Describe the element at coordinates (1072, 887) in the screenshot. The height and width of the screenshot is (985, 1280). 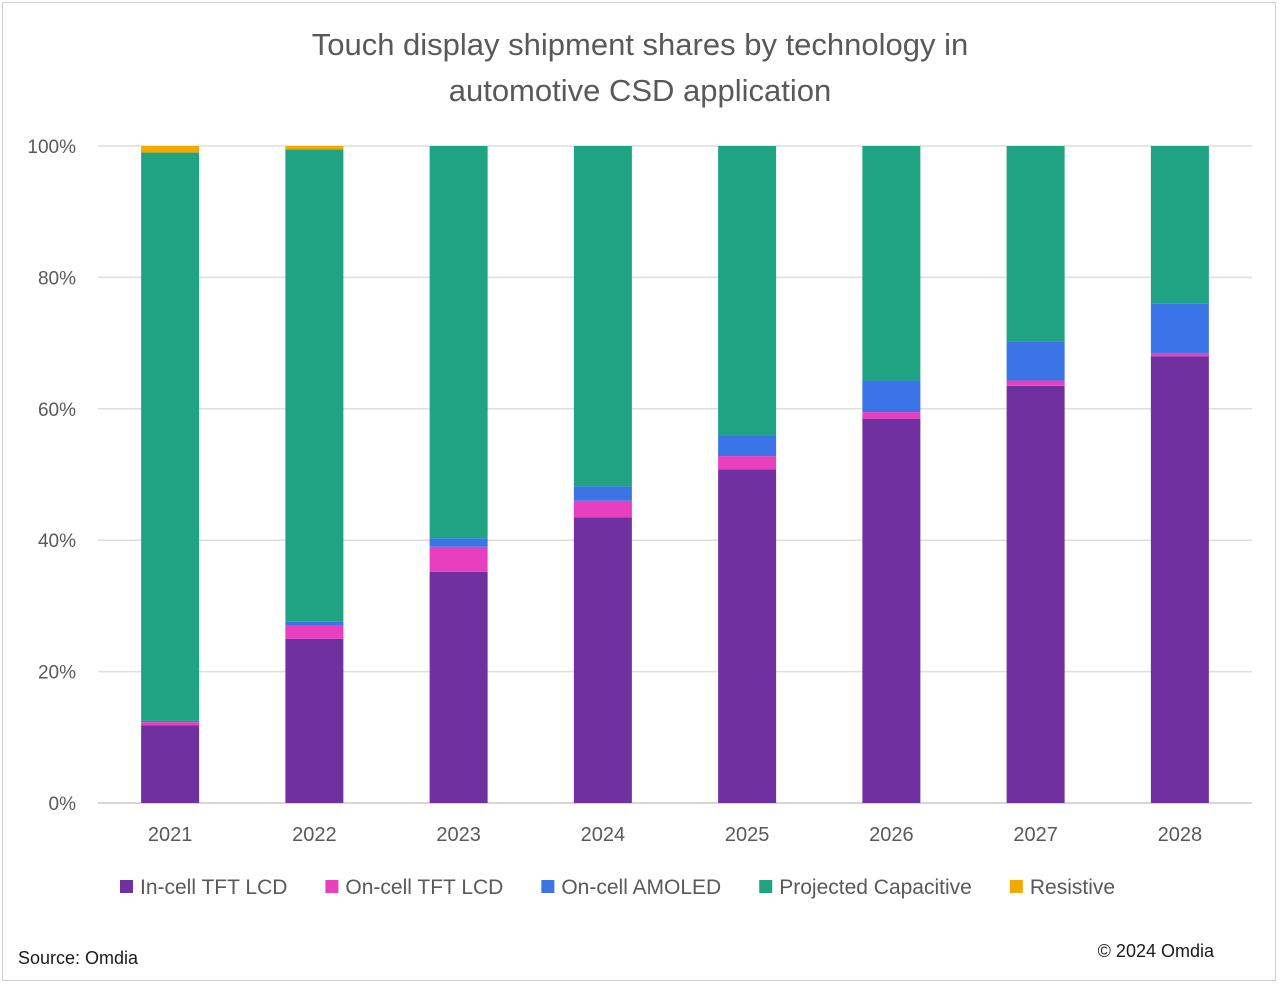
I see `legend-label: Resistive` at that location.